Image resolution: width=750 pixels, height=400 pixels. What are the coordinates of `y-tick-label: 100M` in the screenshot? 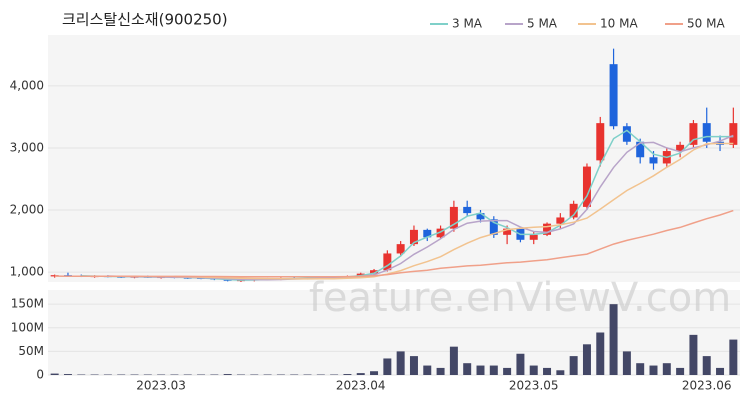 It's located at (27, 327).